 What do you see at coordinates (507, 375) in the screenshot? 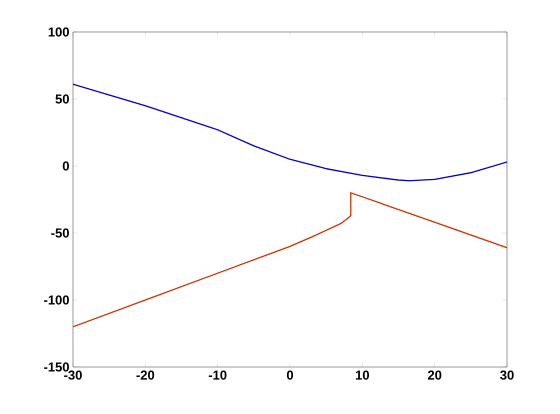
I see `x-tick-label: 30` at bounding box center [507, 375].